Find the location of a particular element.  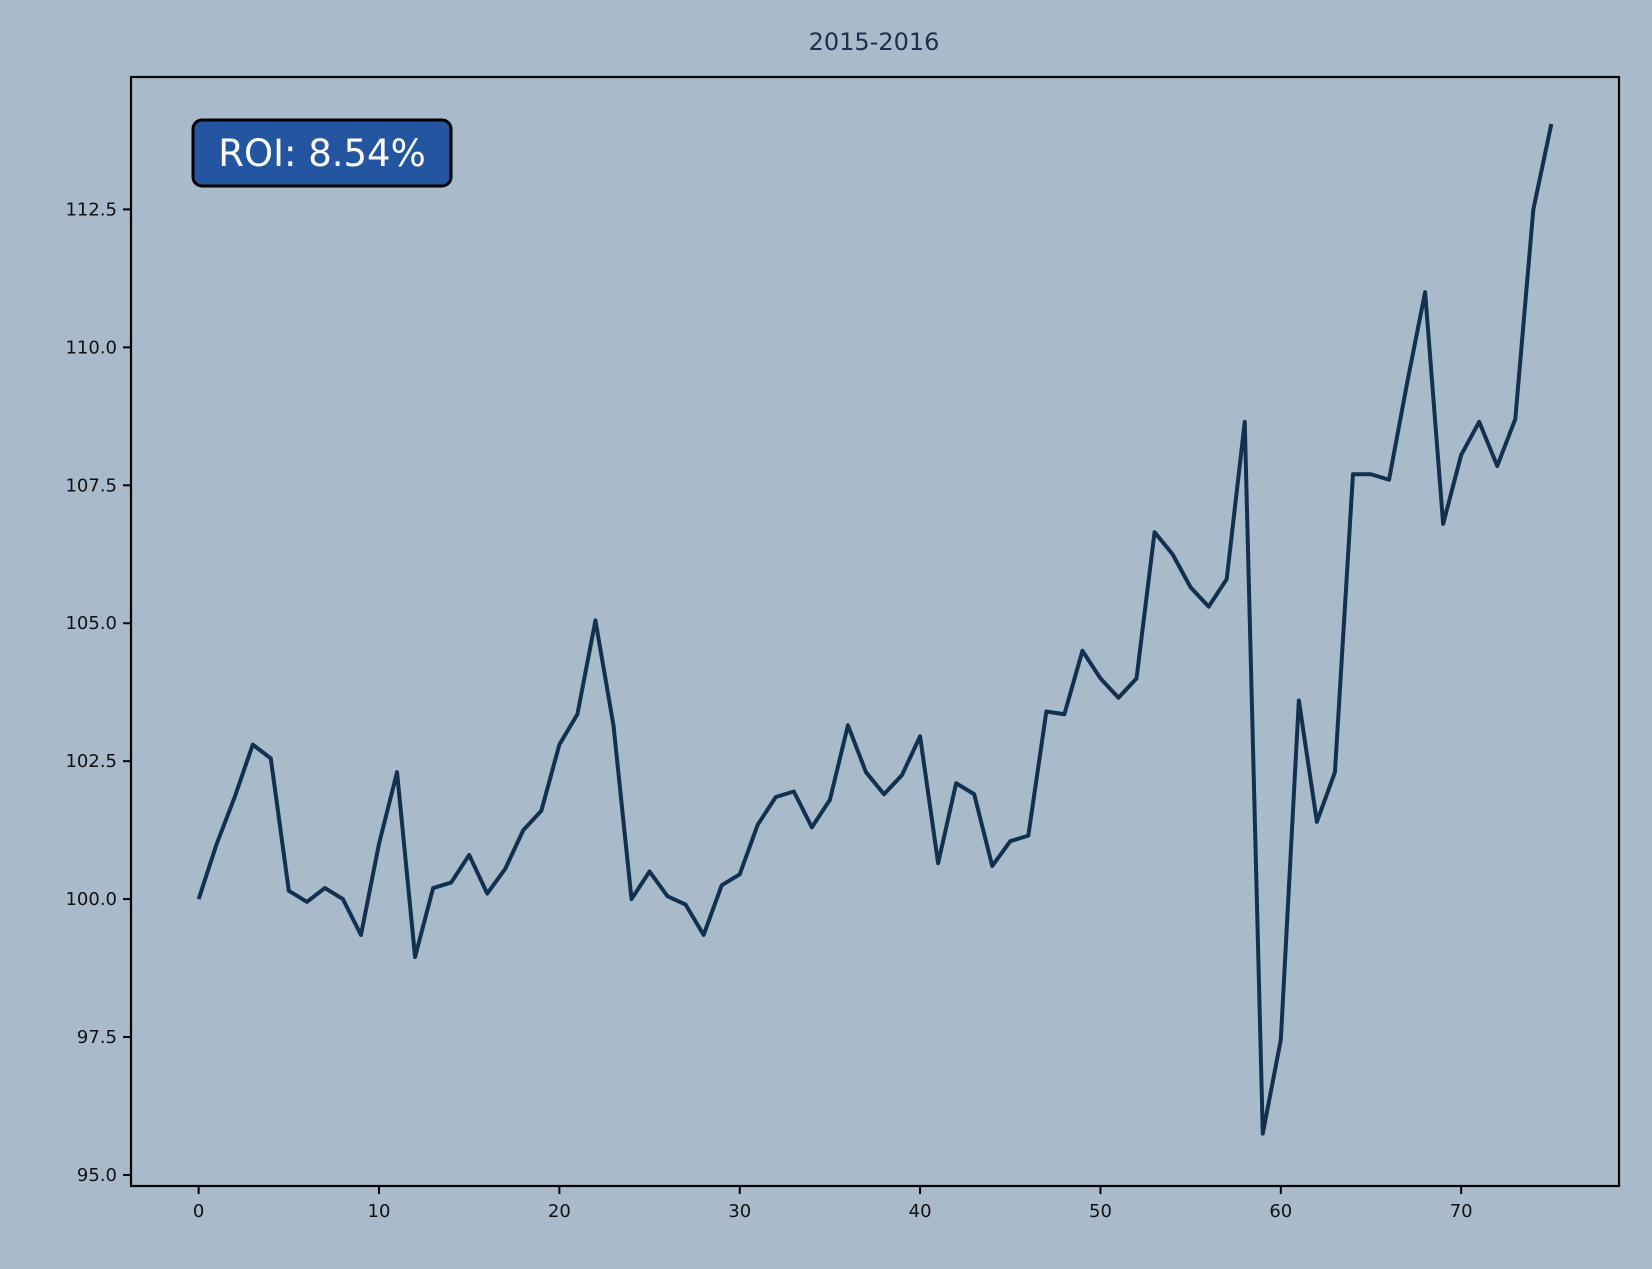

roi-annotation-box is located at coordinates (322, 153).